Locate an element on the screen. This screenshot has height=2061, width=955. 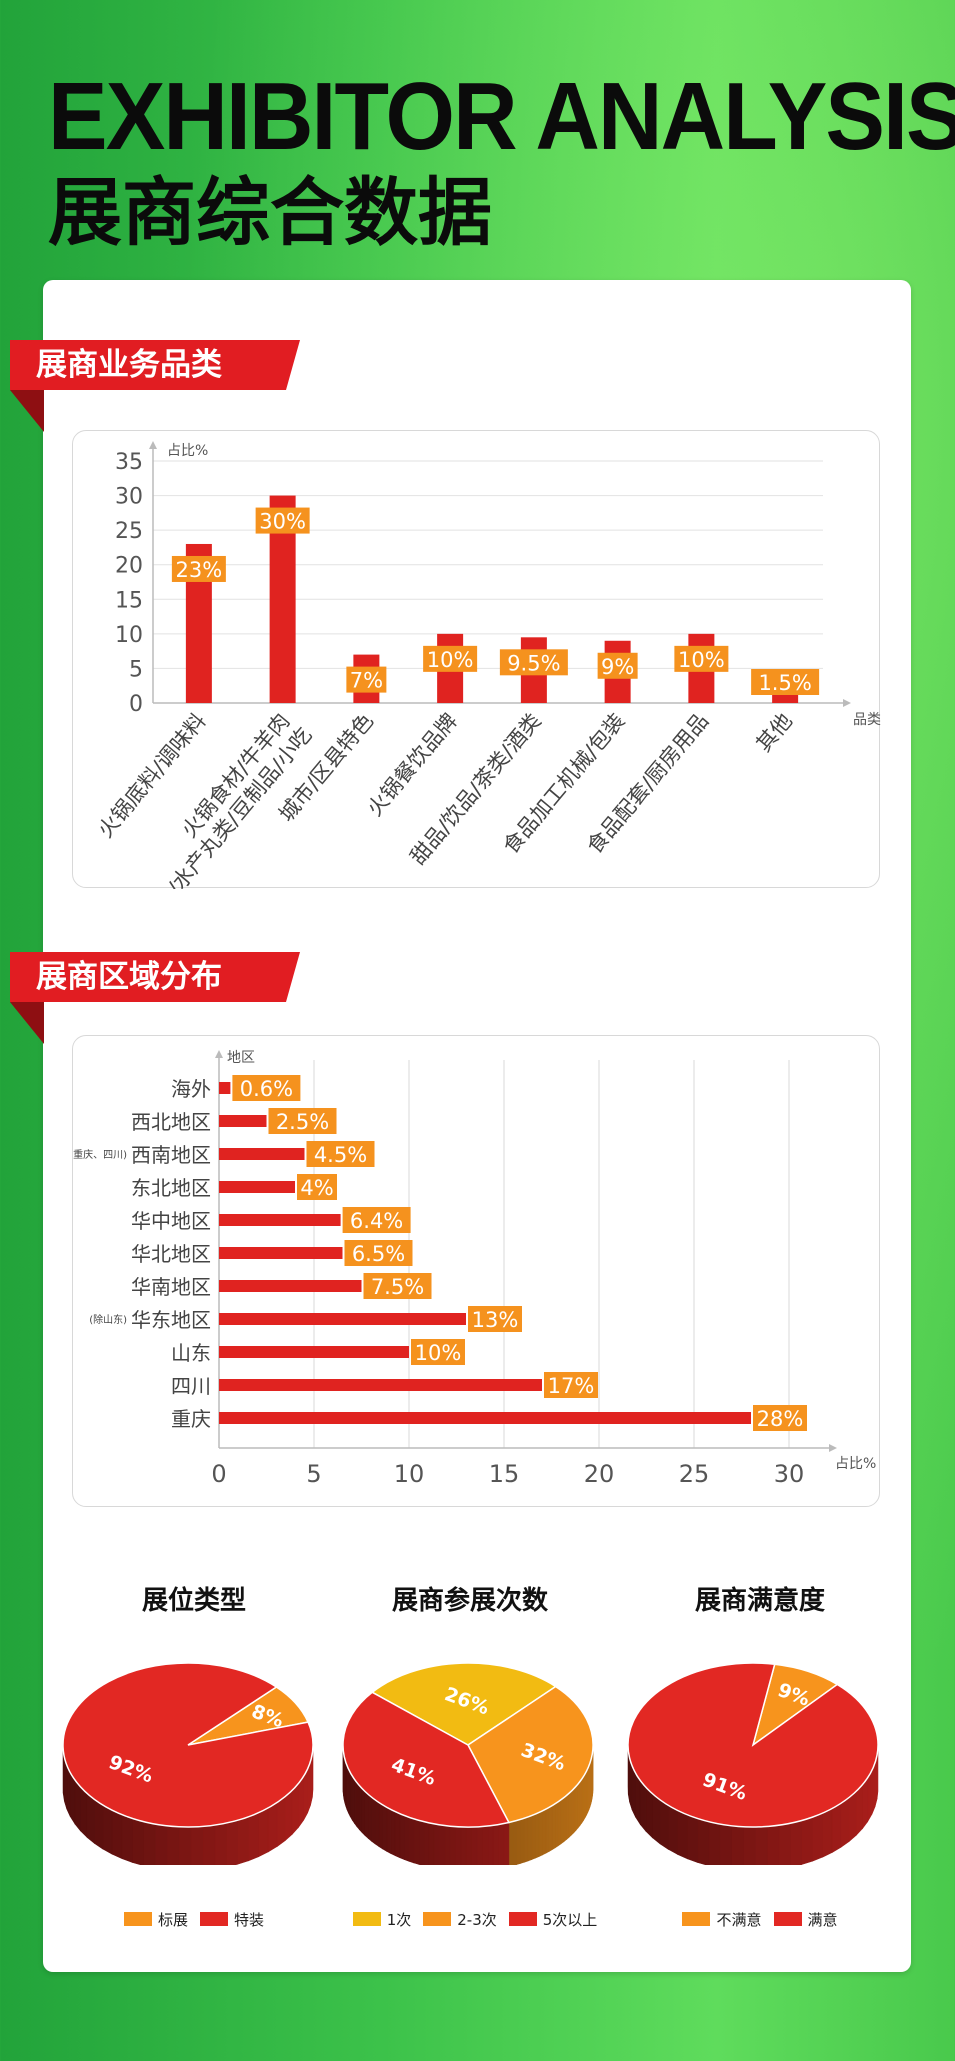
hero-title-zh: 展商综合数据 is located at coordinates (270, 213).